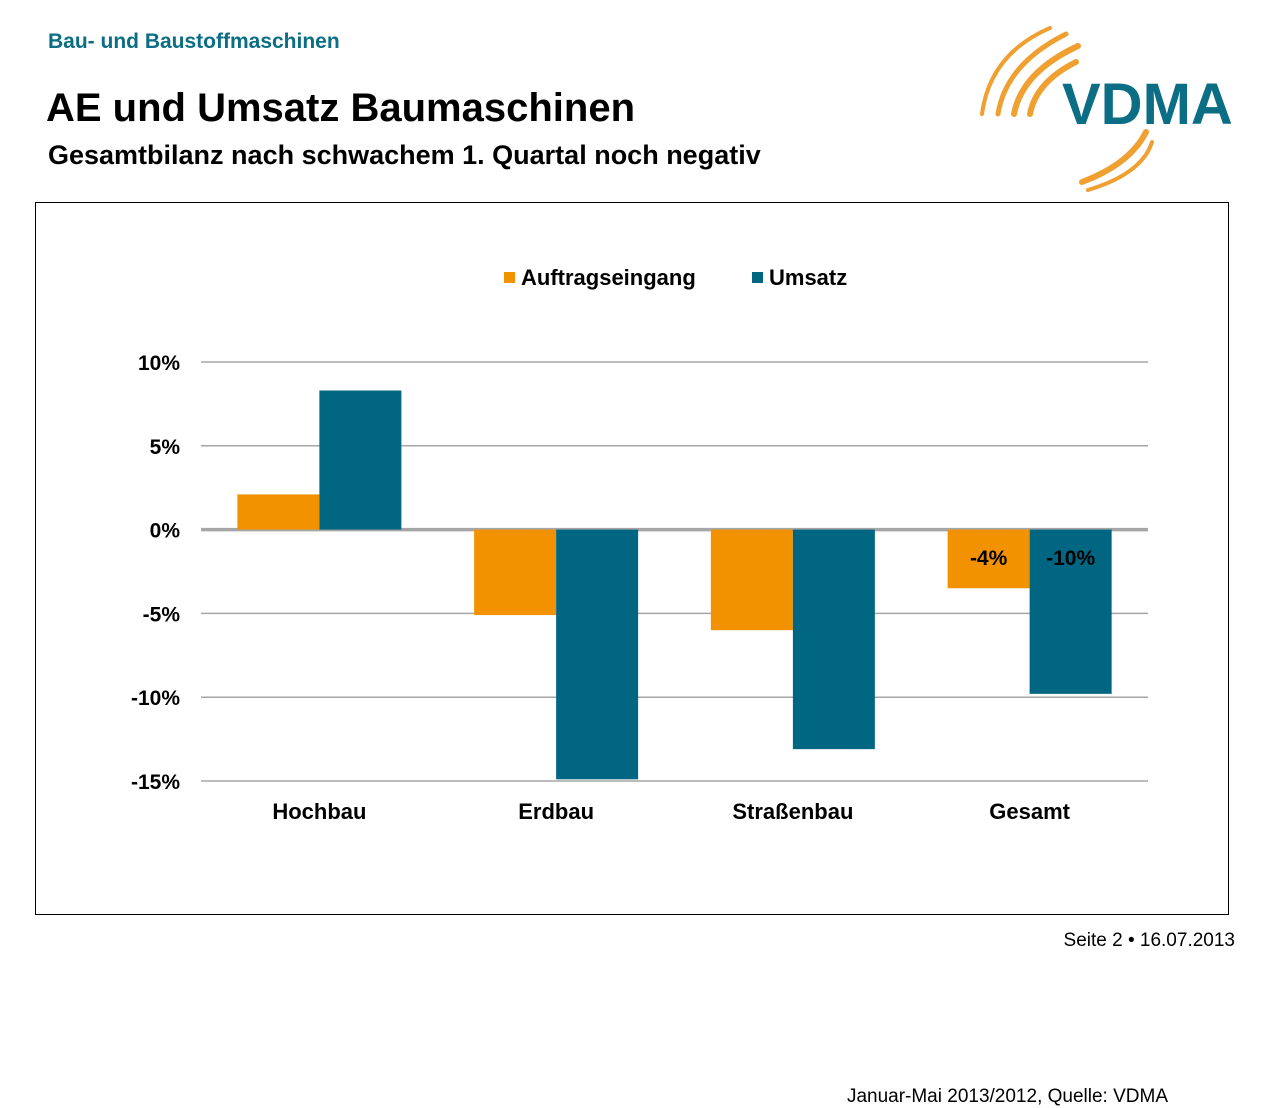  I want to click on legend-label: Auftragseingang, so click(608, 277).